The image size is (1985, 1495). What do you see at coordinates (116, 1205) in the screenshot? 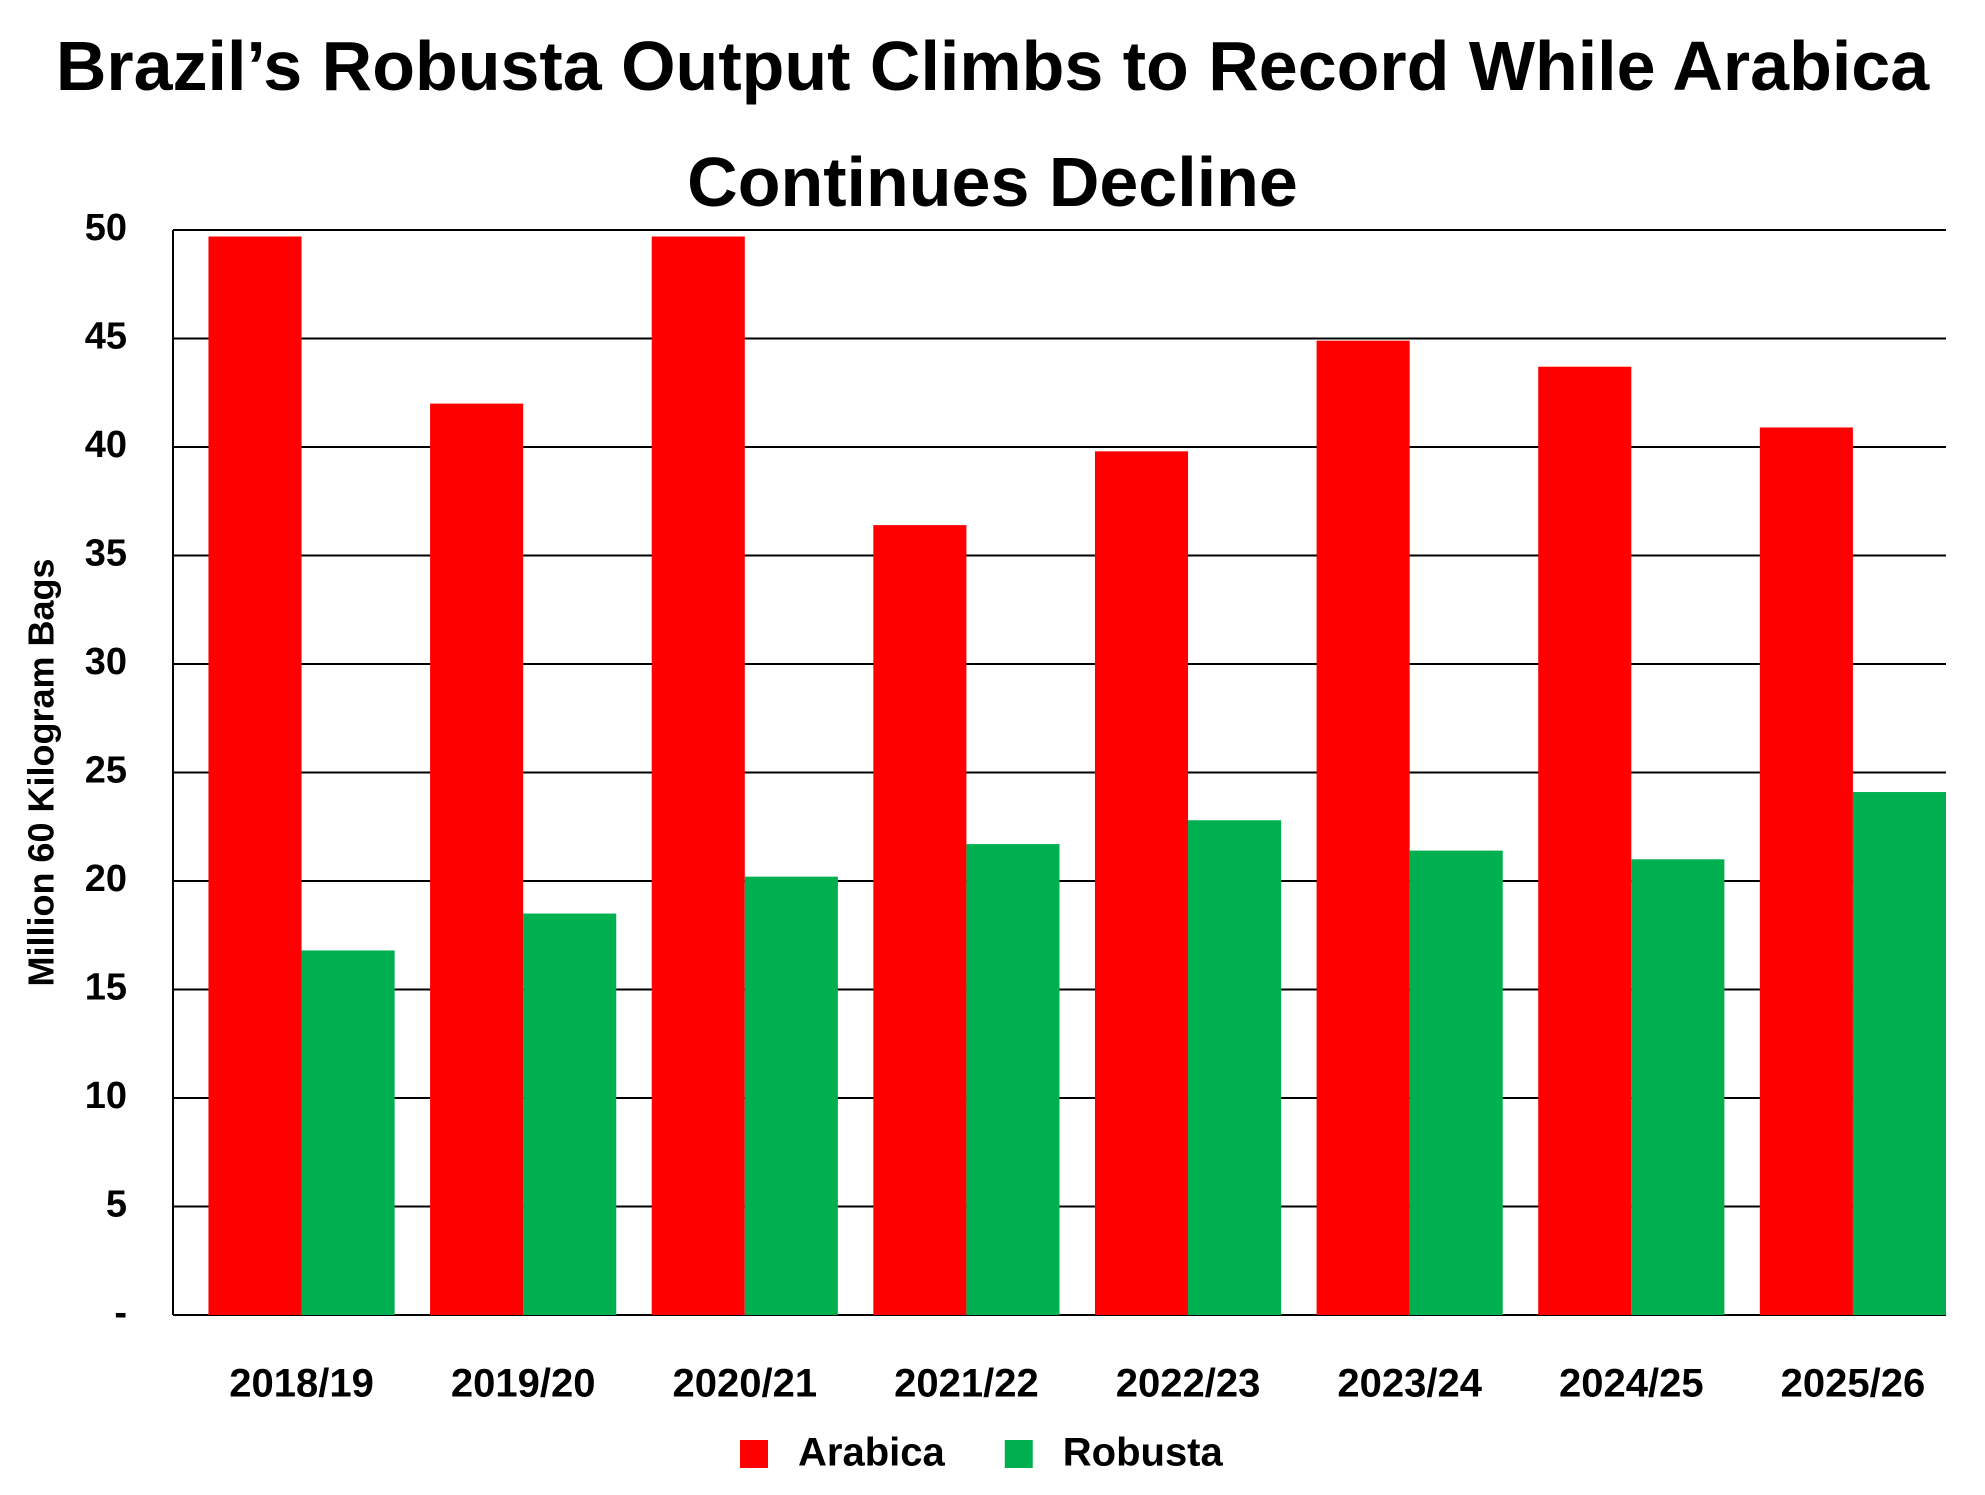
I see `y-tick-label: 5` at bounding box center [116, 1205].